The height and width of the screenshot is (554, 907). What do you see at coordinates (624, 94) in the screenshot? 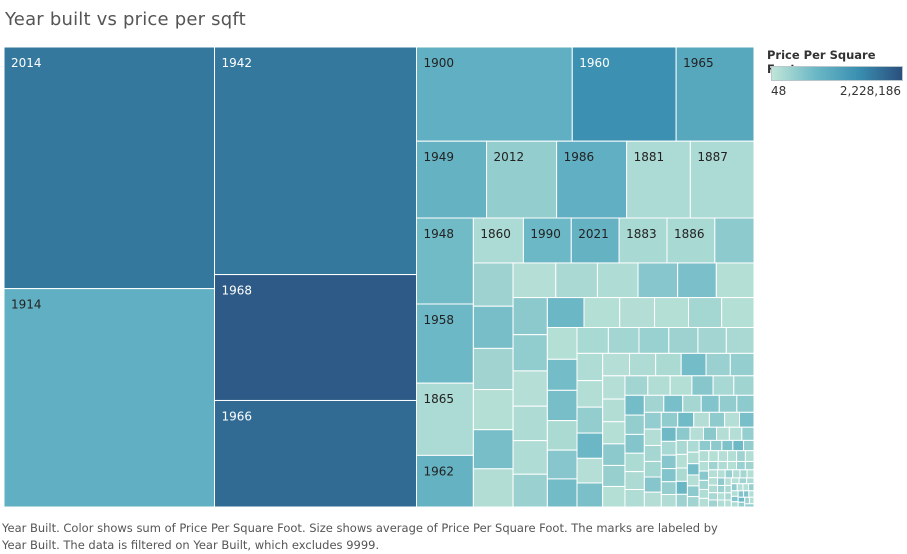
I see `treemap-cell-1960` at bounding box center [624, 94].